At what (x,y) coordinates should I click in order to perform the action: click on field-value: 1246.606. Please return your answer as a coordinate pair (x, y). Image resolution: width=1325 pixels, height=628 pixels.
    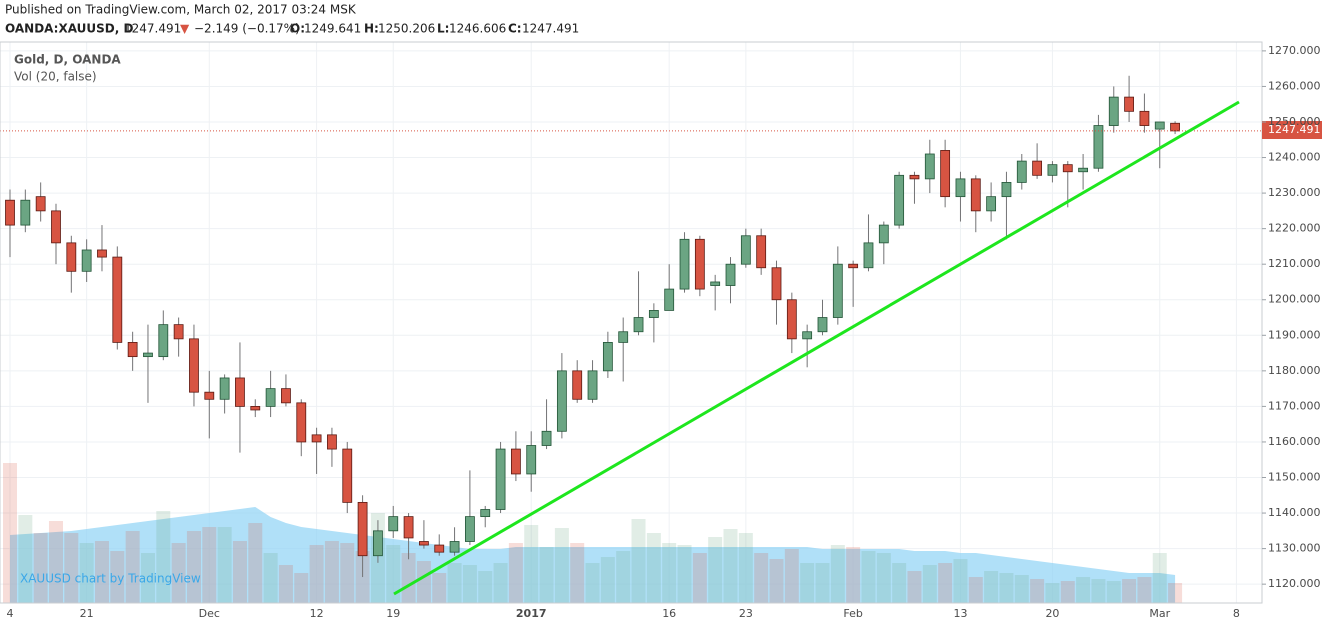
    Looking at the image, I should click on (477, 29).